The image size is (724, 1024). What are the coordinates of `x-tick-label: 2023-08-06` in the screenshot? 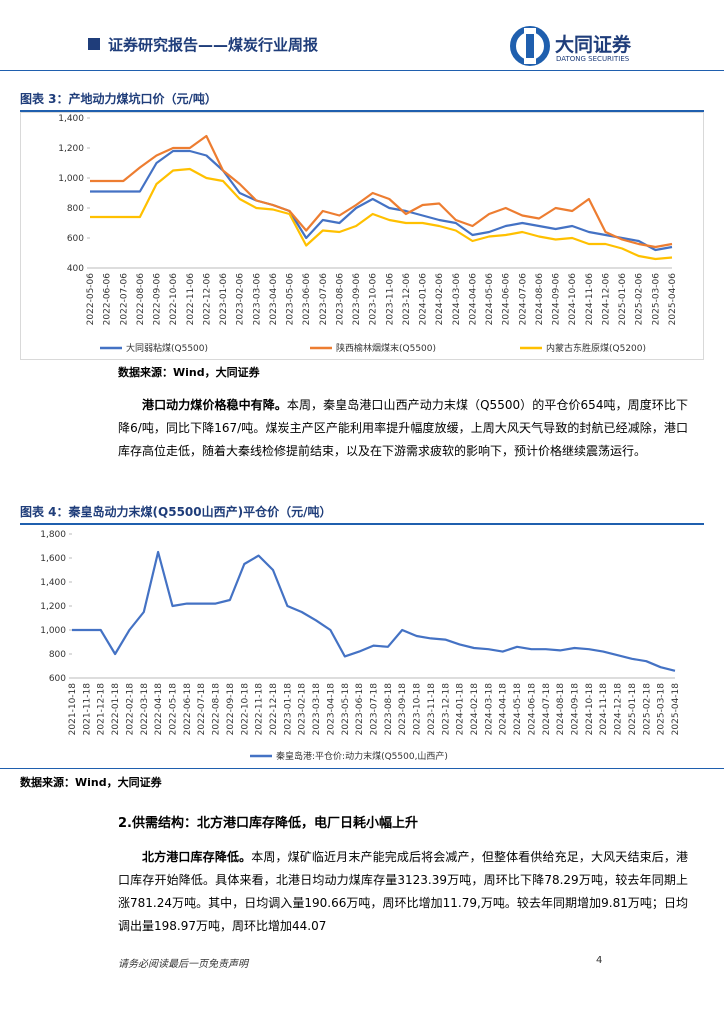 It's located at (340, 299).